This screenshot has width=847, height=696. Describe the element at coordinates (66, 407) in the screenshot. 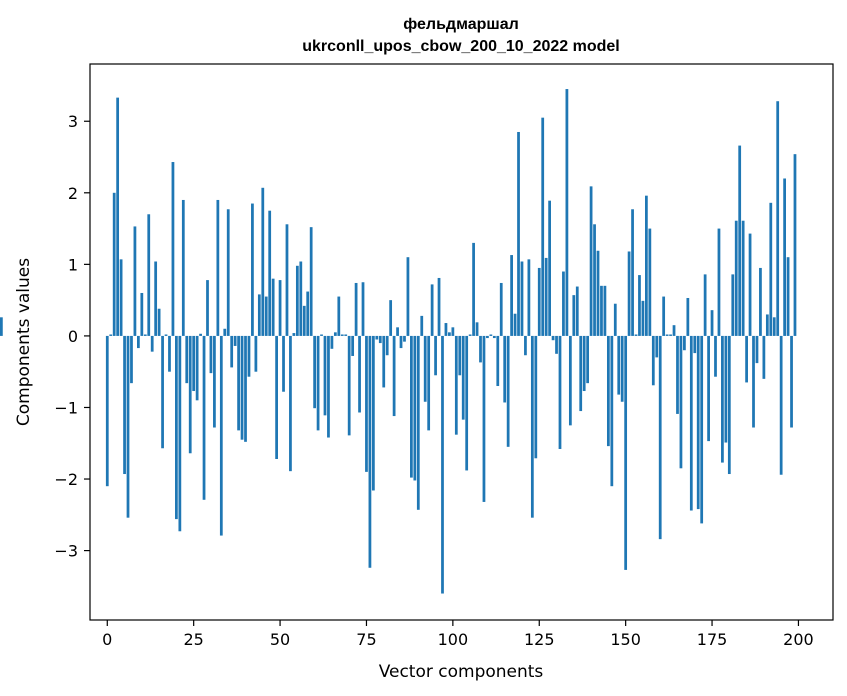

I see `y-tick-label: −1` at that location.